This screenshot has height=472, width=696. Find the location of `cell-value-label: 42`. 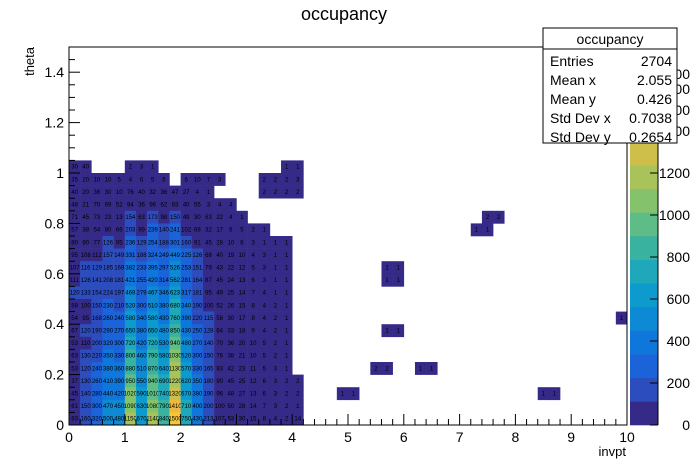

cell-value-label: 42 is located at coordinates (230, 369).